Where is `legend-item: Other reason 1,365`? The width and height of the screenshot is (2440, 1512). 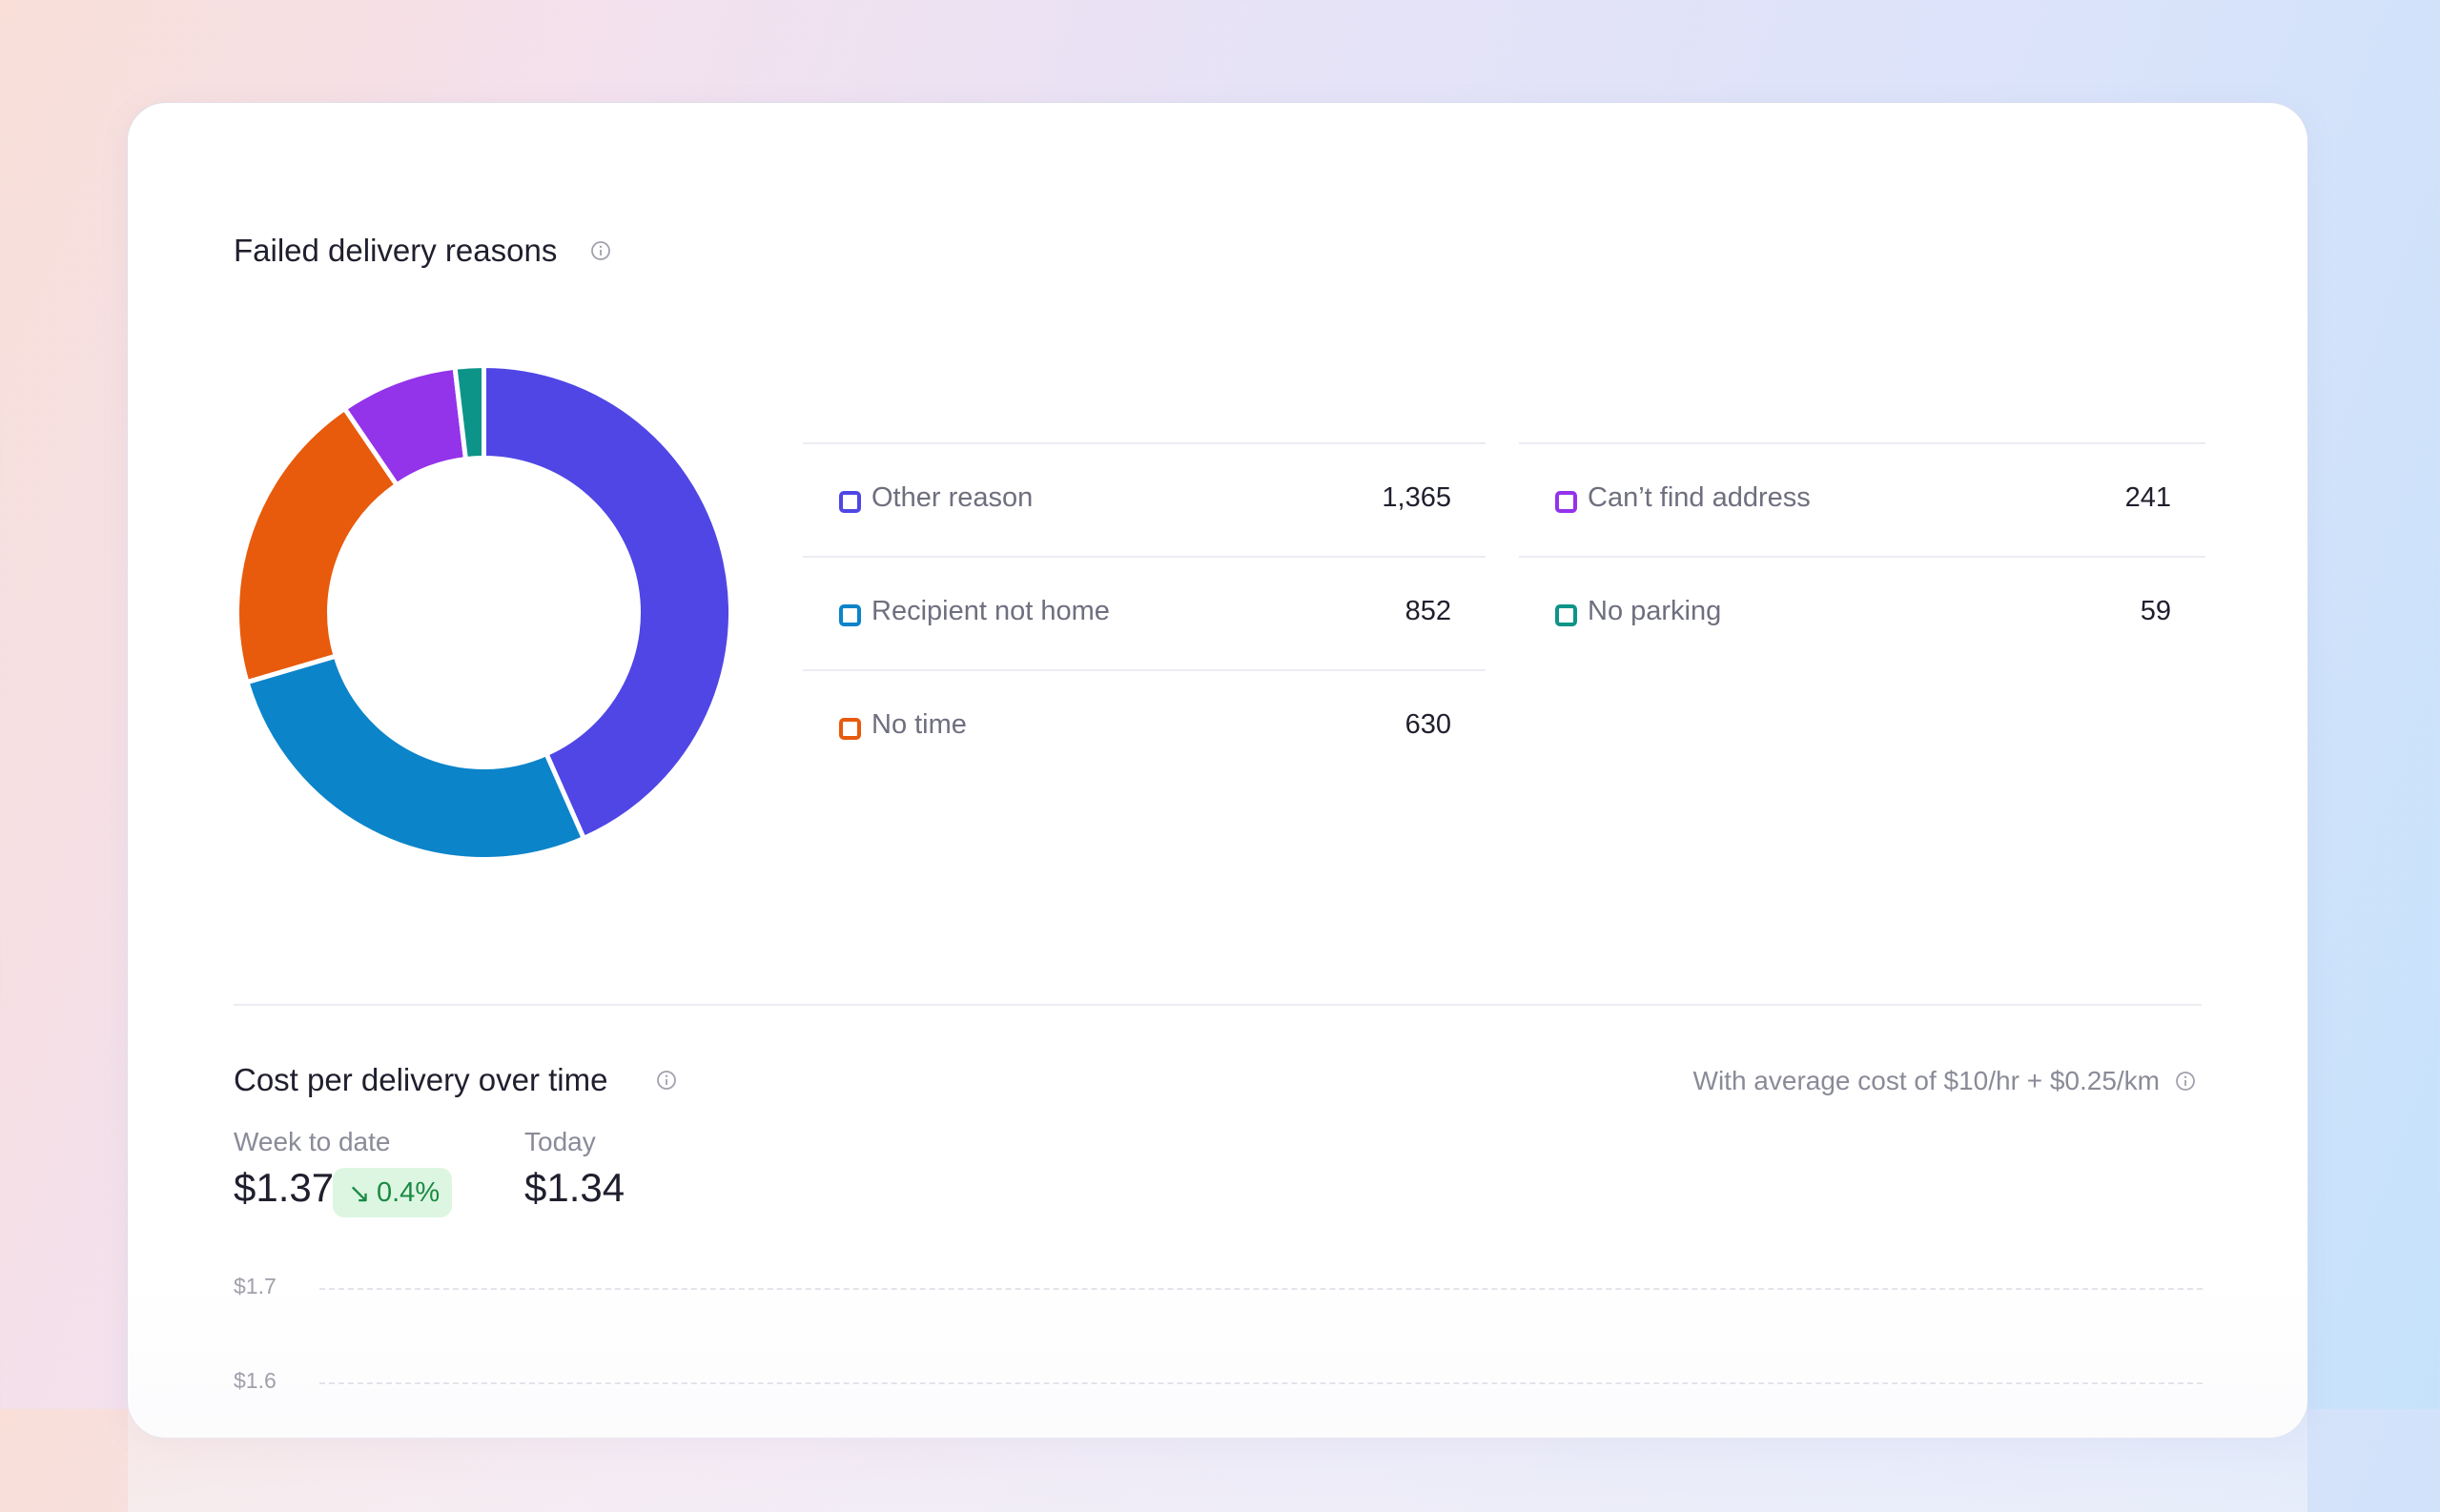
legend-item: Other reason 1,365 is located at coordinates (1144, 499).